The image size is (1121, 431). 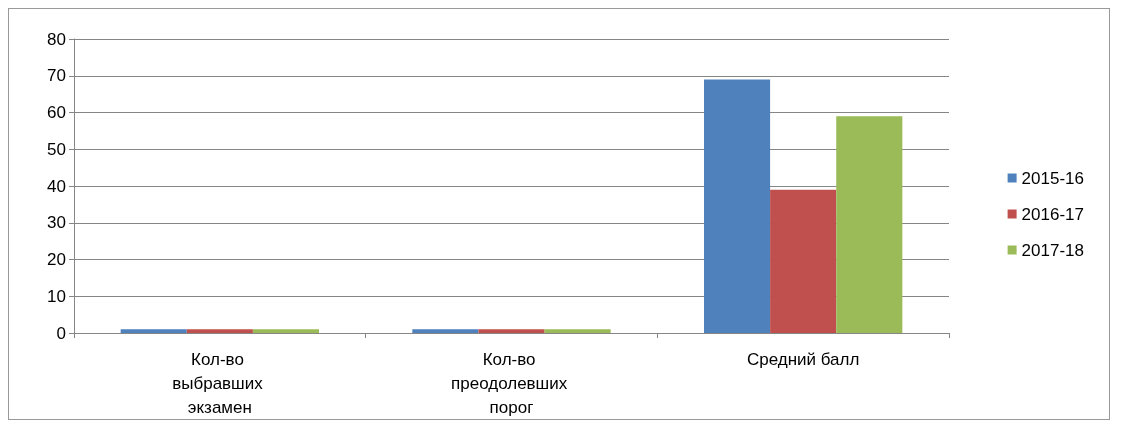 What do you see at coordinates (56, 112) in the screenshot?
I see `y-tick-label: 60` at bounding box center [56, 112].